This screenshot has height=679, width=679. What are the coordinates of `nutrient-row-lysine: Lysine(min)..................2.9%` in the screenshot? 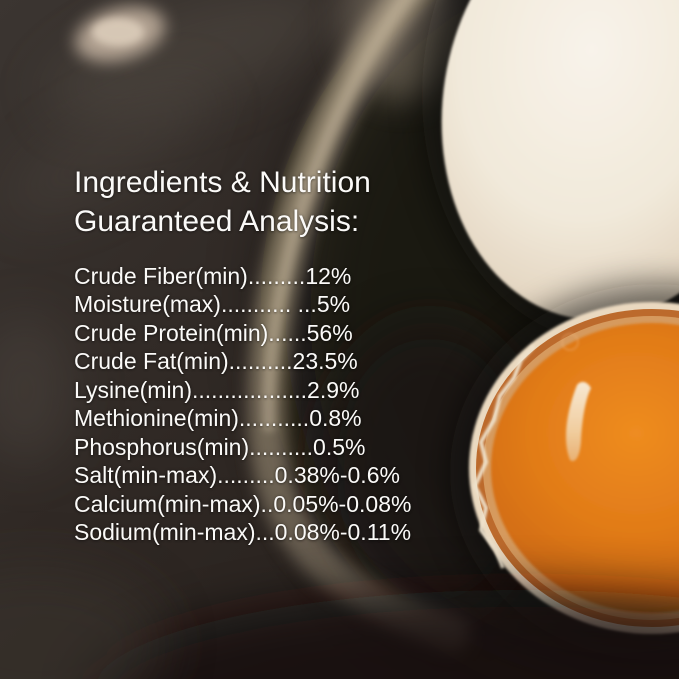 It's located at (217, 389).